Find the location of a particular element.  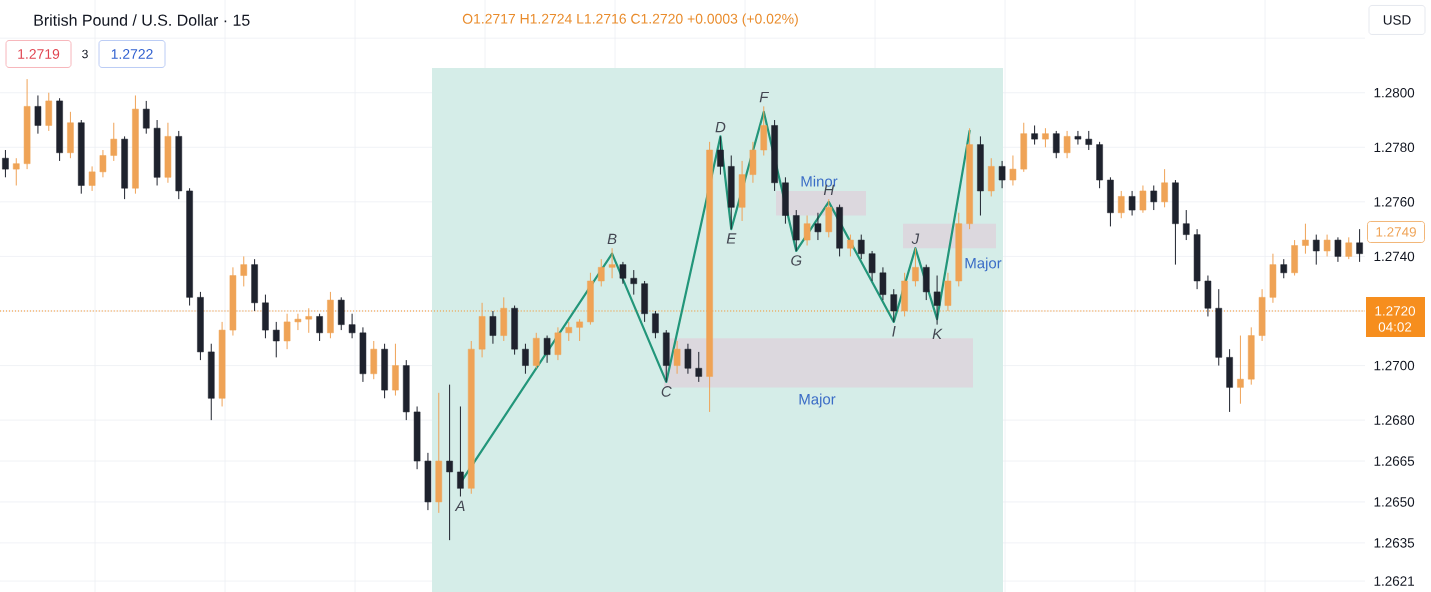

text: 04:02 is located at coordinates (1395, 327).